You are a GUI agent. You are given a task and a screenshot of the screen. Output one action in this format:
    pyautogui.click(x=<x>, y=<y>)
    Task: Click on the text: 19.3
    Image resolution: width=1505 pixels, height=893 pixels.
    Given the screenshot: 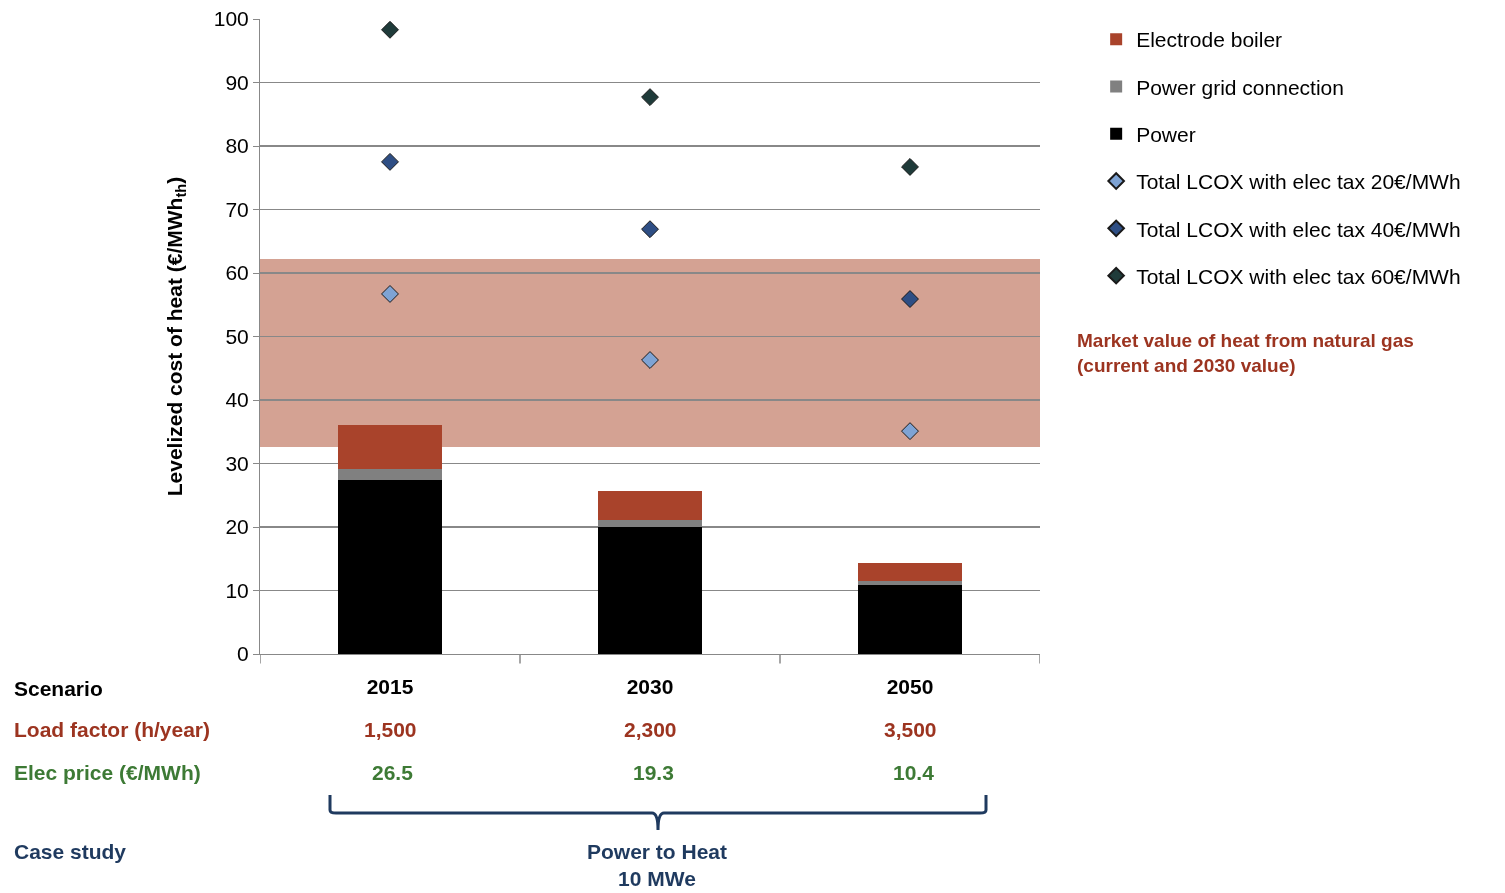 What is the action you would take?
    pyautogui.click(x=653, y=772)
    